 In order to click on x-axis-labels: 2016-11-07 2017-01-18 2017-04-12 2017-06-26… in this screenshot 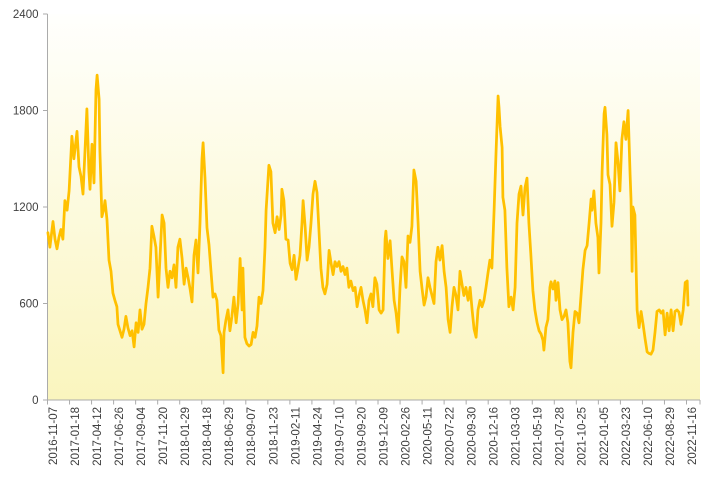, I will do `click(373, 435)`.